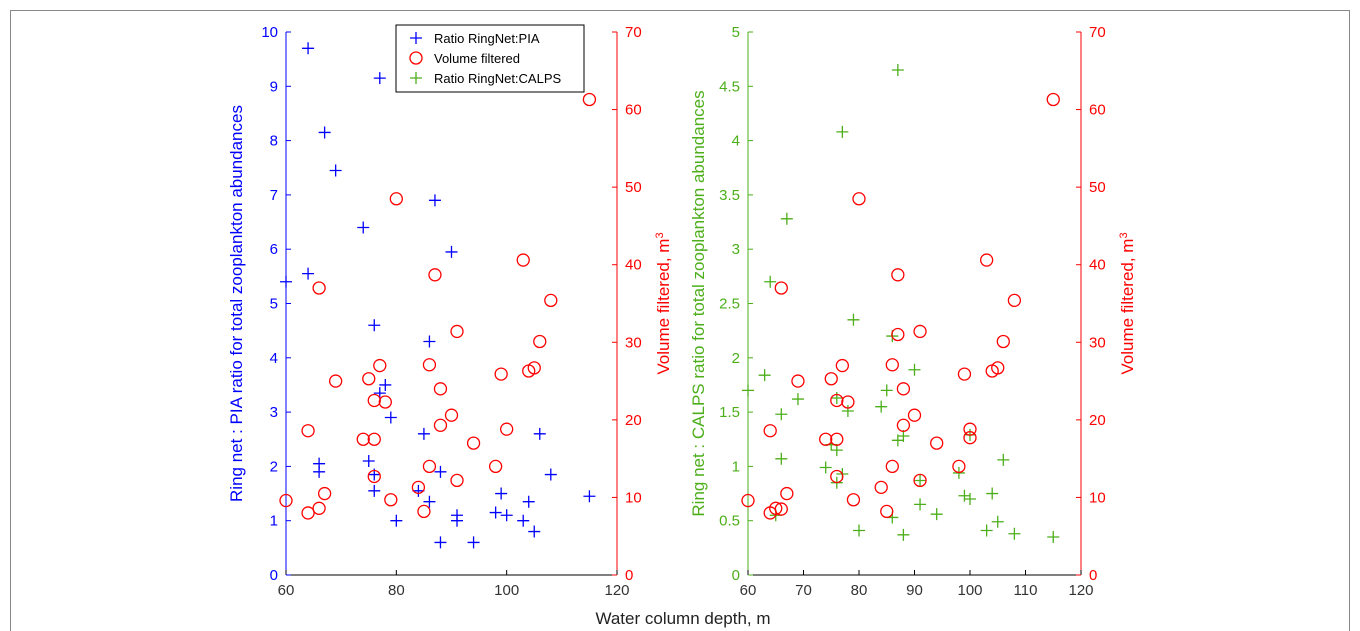 The image size is (1360, 631). Describe the element at coordinates (274, 141) in the screenshot. I see `left-y-tick-label: 8` at that location.